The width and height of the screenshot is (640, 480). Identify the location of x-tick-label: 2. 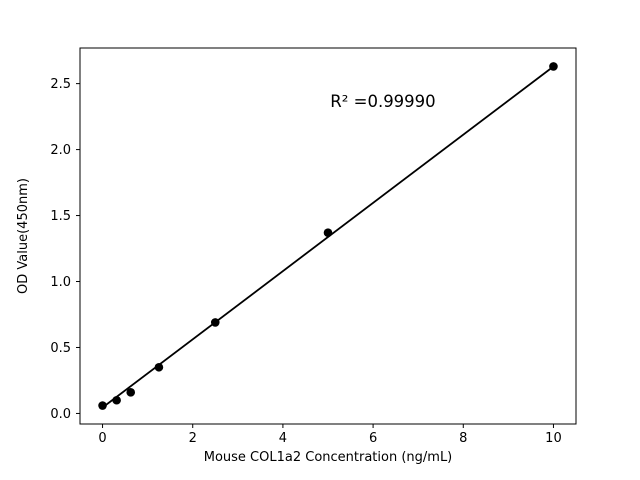
(193, 438).